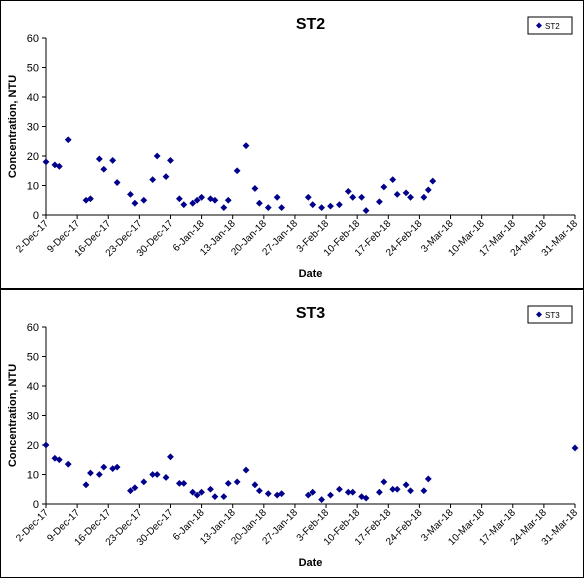 This screenshot has height=579, width=585. Describe the element at coordinates (32, 525) in the screenshot. I see `x-tick-label: 2-Dec-17` at that location.